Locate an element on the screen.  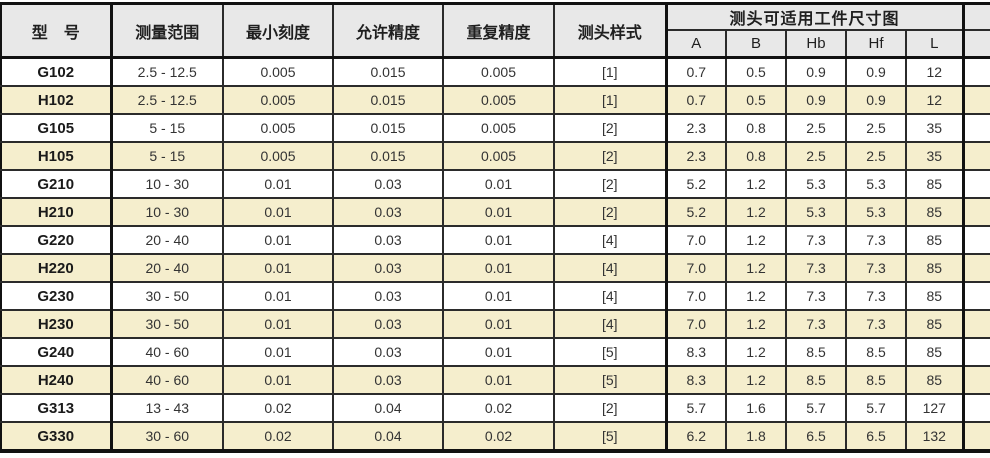
accuracy-cell: 0.04 is located at coordinates (388, 437).